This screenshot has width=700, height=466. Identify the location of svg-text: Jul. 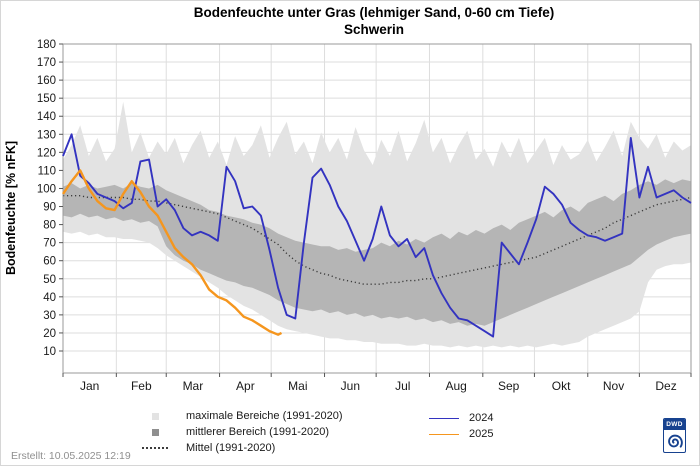
(402, 386).